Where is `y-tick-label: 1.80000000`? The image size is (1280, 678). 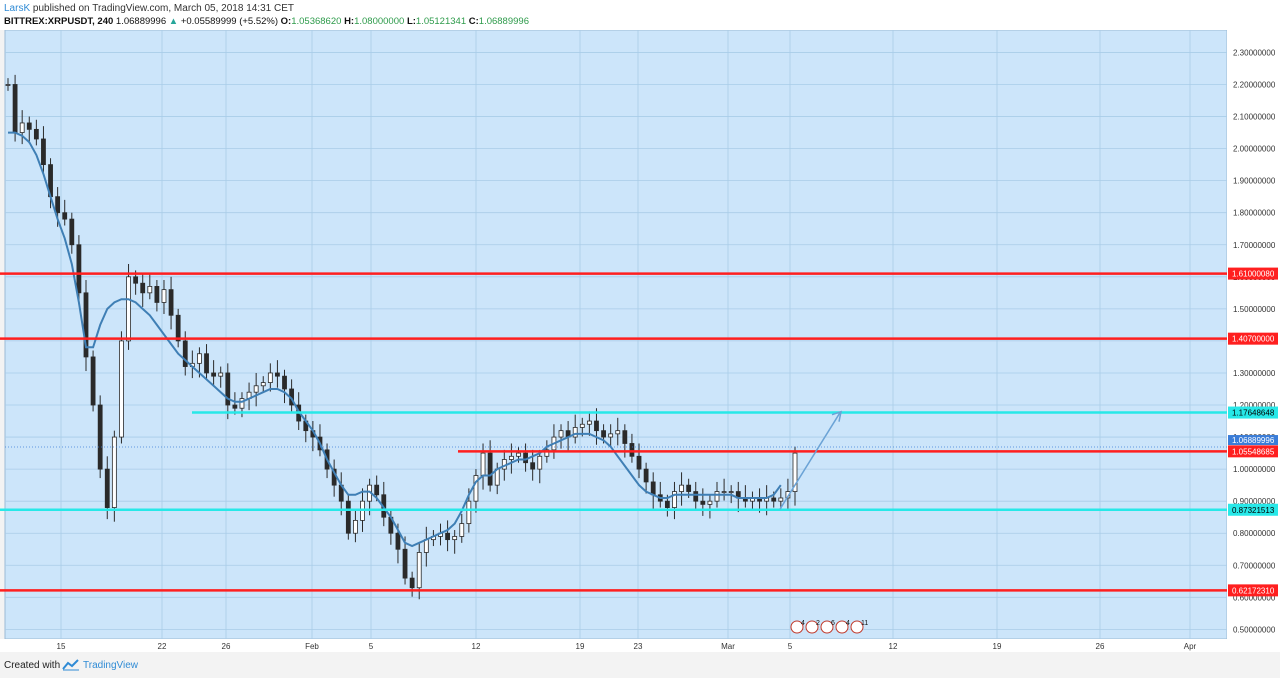 y-tick-label: 1.80000000 is located at coordinates (1254, 213).